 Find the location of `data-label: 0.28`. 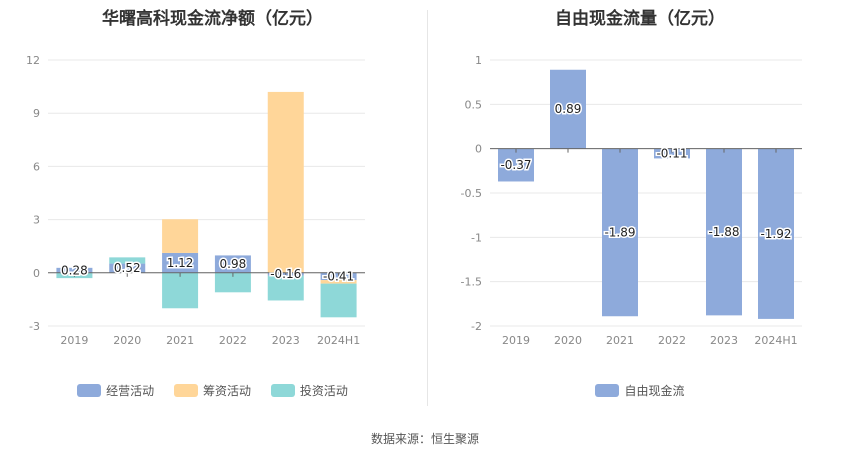

data-label: 0.28 is located at coordinates (74, 270).